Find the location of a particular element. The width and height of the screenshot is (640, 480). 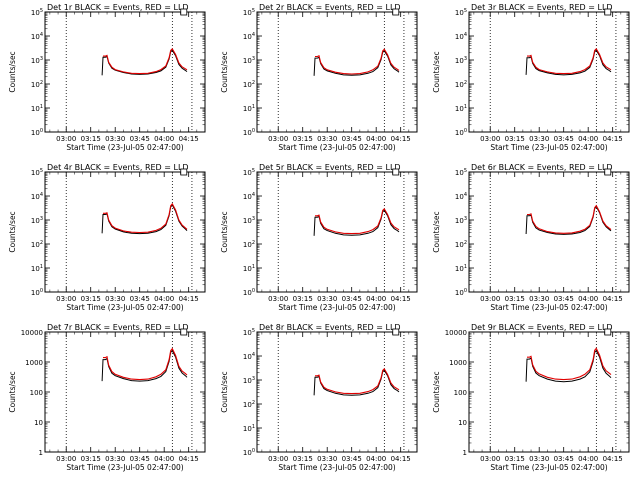

chart-title: Det 8r BLACK = Events, RED = LLD is located at coordinates (330, 327).